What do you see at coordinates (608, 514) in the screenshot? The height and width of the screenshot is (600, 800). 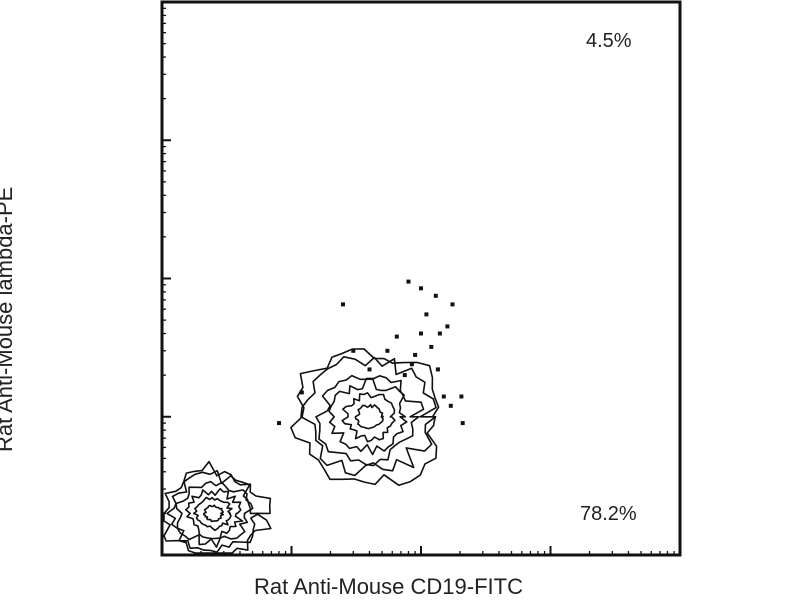 I see `quadrant-label-lower-right: 78.2%` at bounding box center [608, 514].